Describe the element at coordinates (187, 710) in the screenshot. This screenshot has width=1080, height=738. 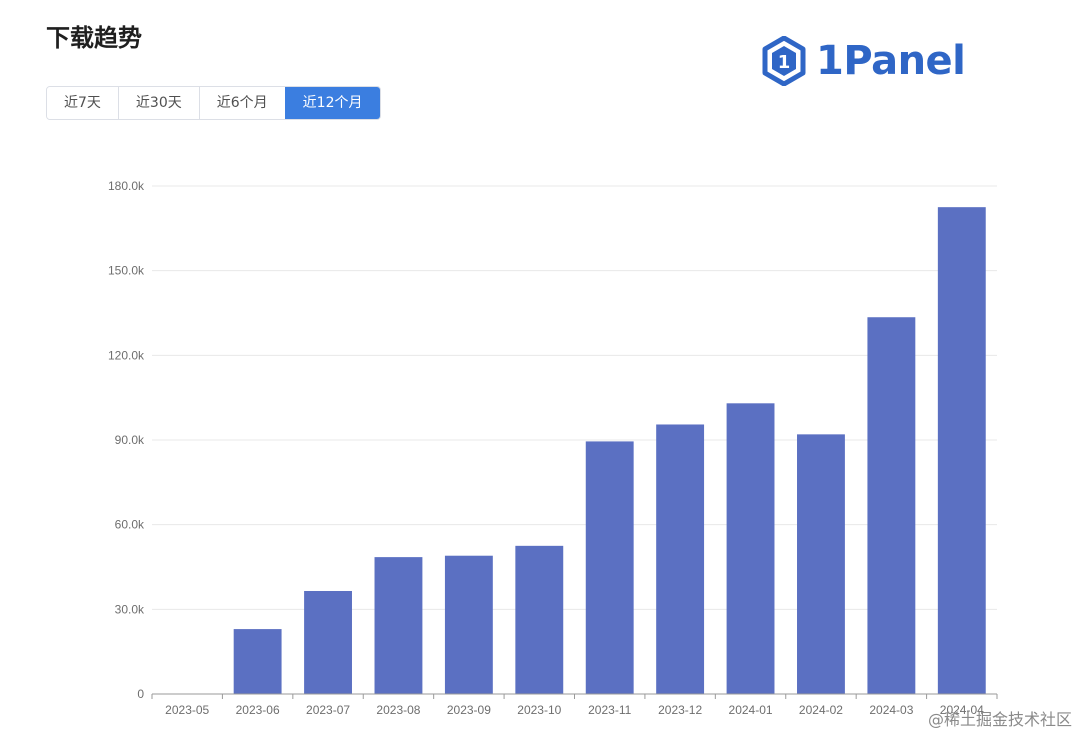
I see `x-tick-label: 2023-05` at that location.